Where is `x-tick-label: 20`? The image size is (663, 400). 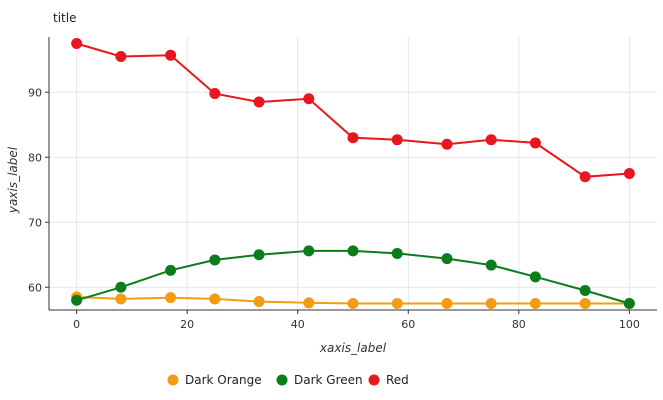 x-tick-label: 20 is located at coordinates (187, 324).